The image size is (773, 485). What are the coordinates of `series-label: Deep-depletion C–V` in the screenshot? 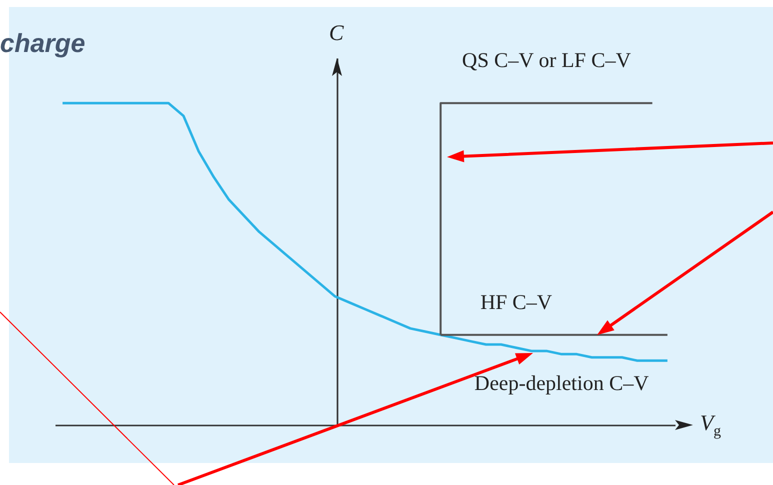 It's located at (561, 383).